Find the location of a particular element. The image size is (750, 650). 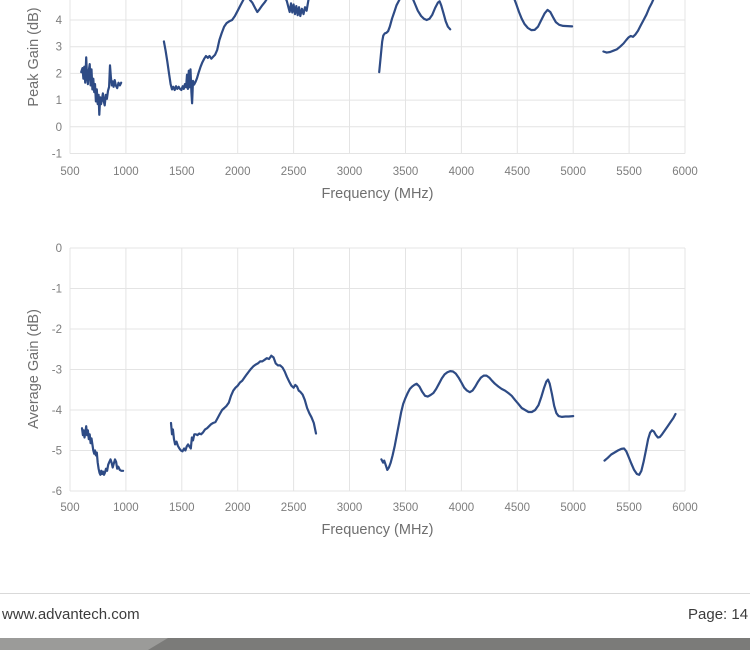

y-tick-label: 1 is located at coordinates (59, 101).